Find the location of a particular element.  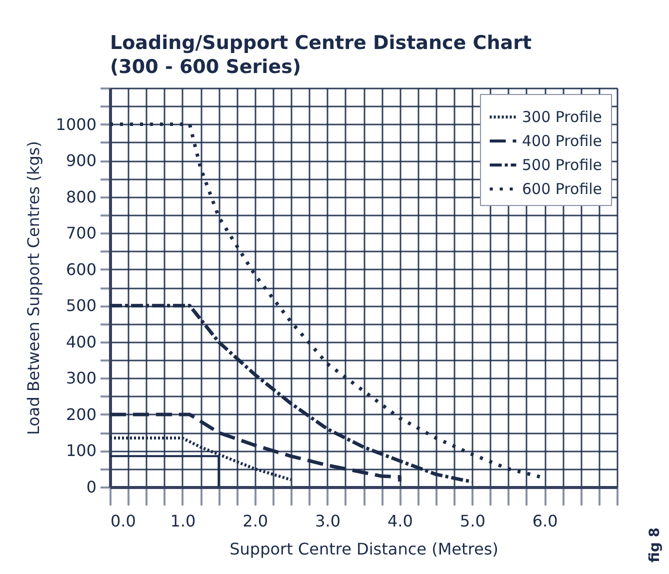

y-tick-label: 1000 is located at coordinates (76, 124).